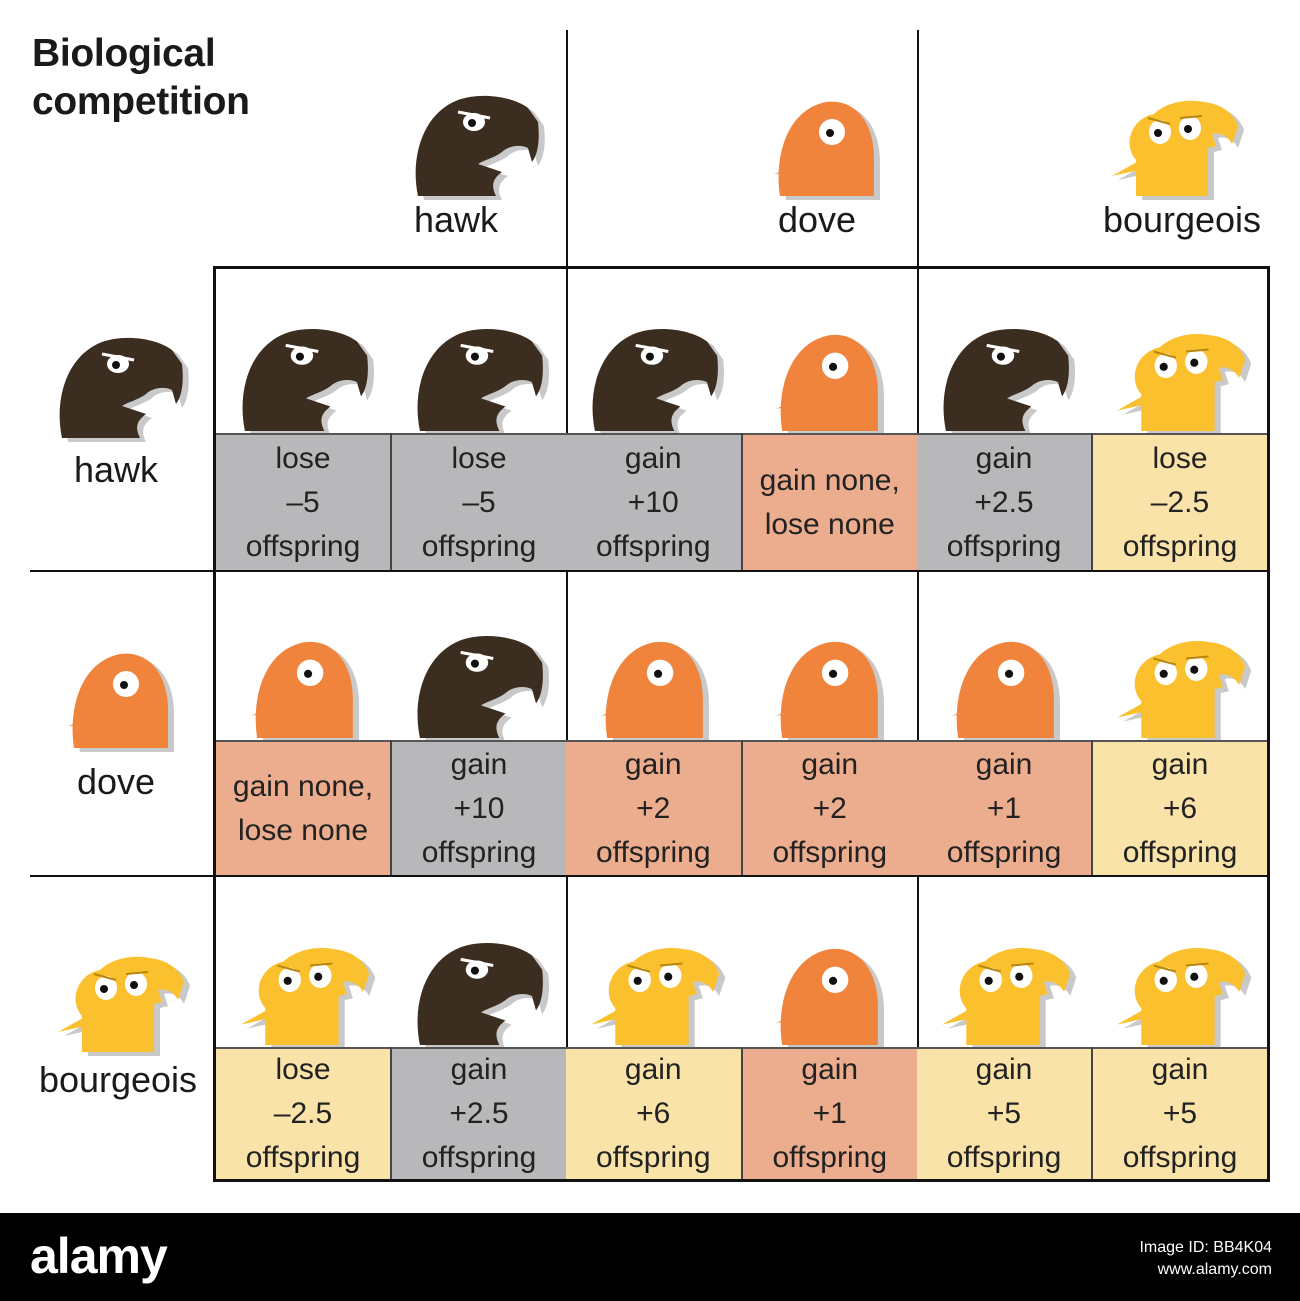 This screenshot has height=1301, width=1300. I want to click on page-title: Biological competition, so click(141, 77).